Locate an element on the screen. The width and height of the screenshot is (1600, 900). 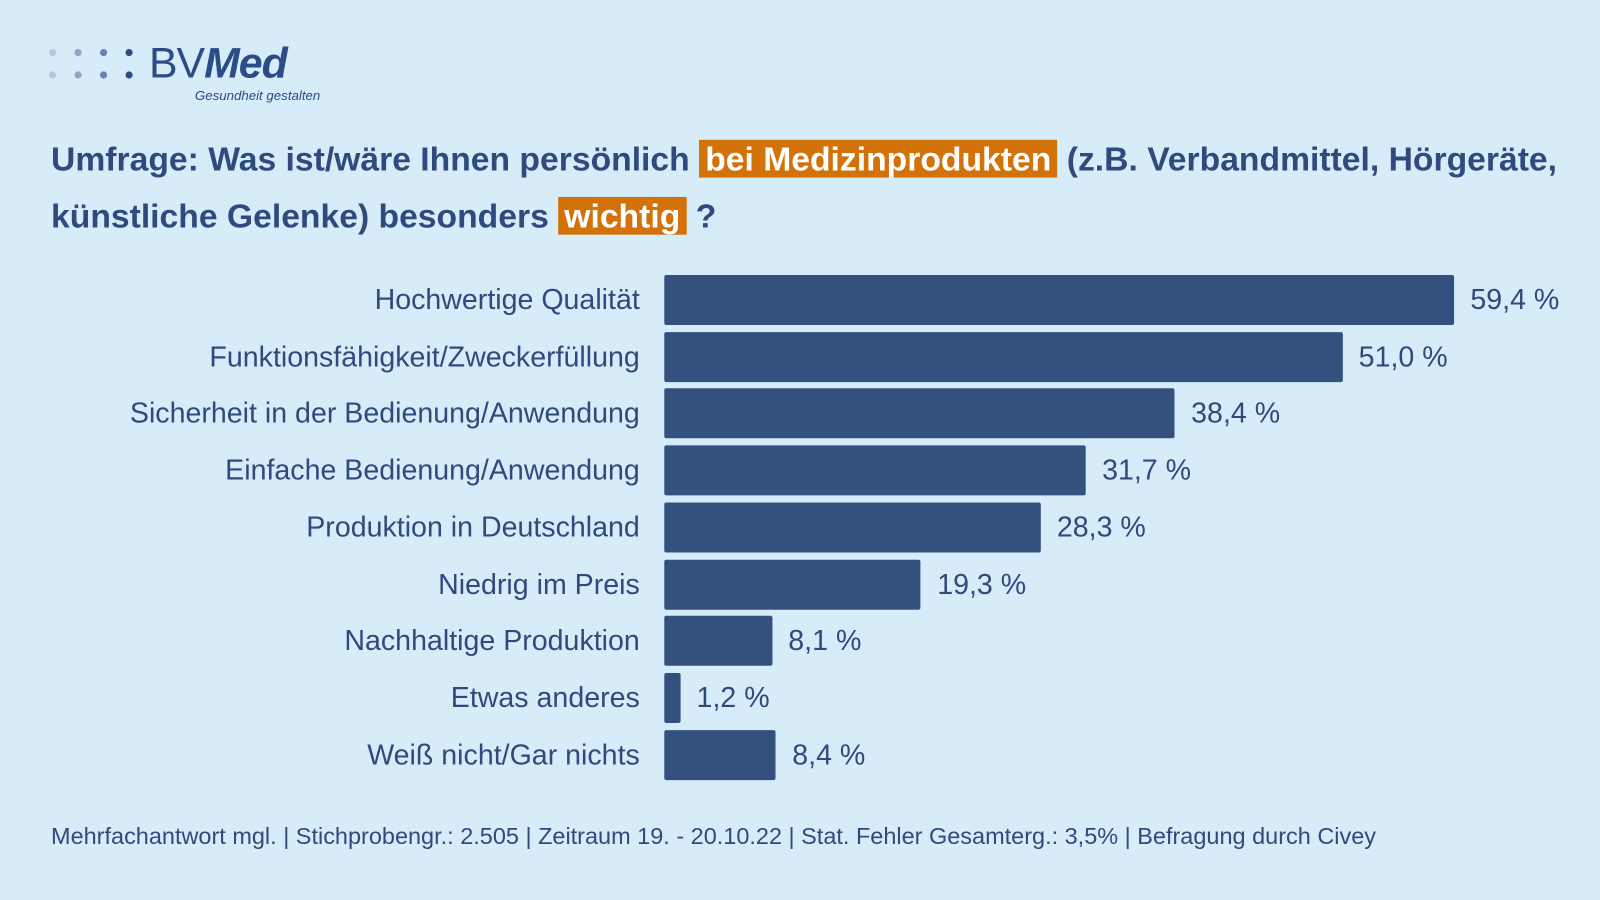
data-label: 19,3 % is located at coordinates (982, 583).